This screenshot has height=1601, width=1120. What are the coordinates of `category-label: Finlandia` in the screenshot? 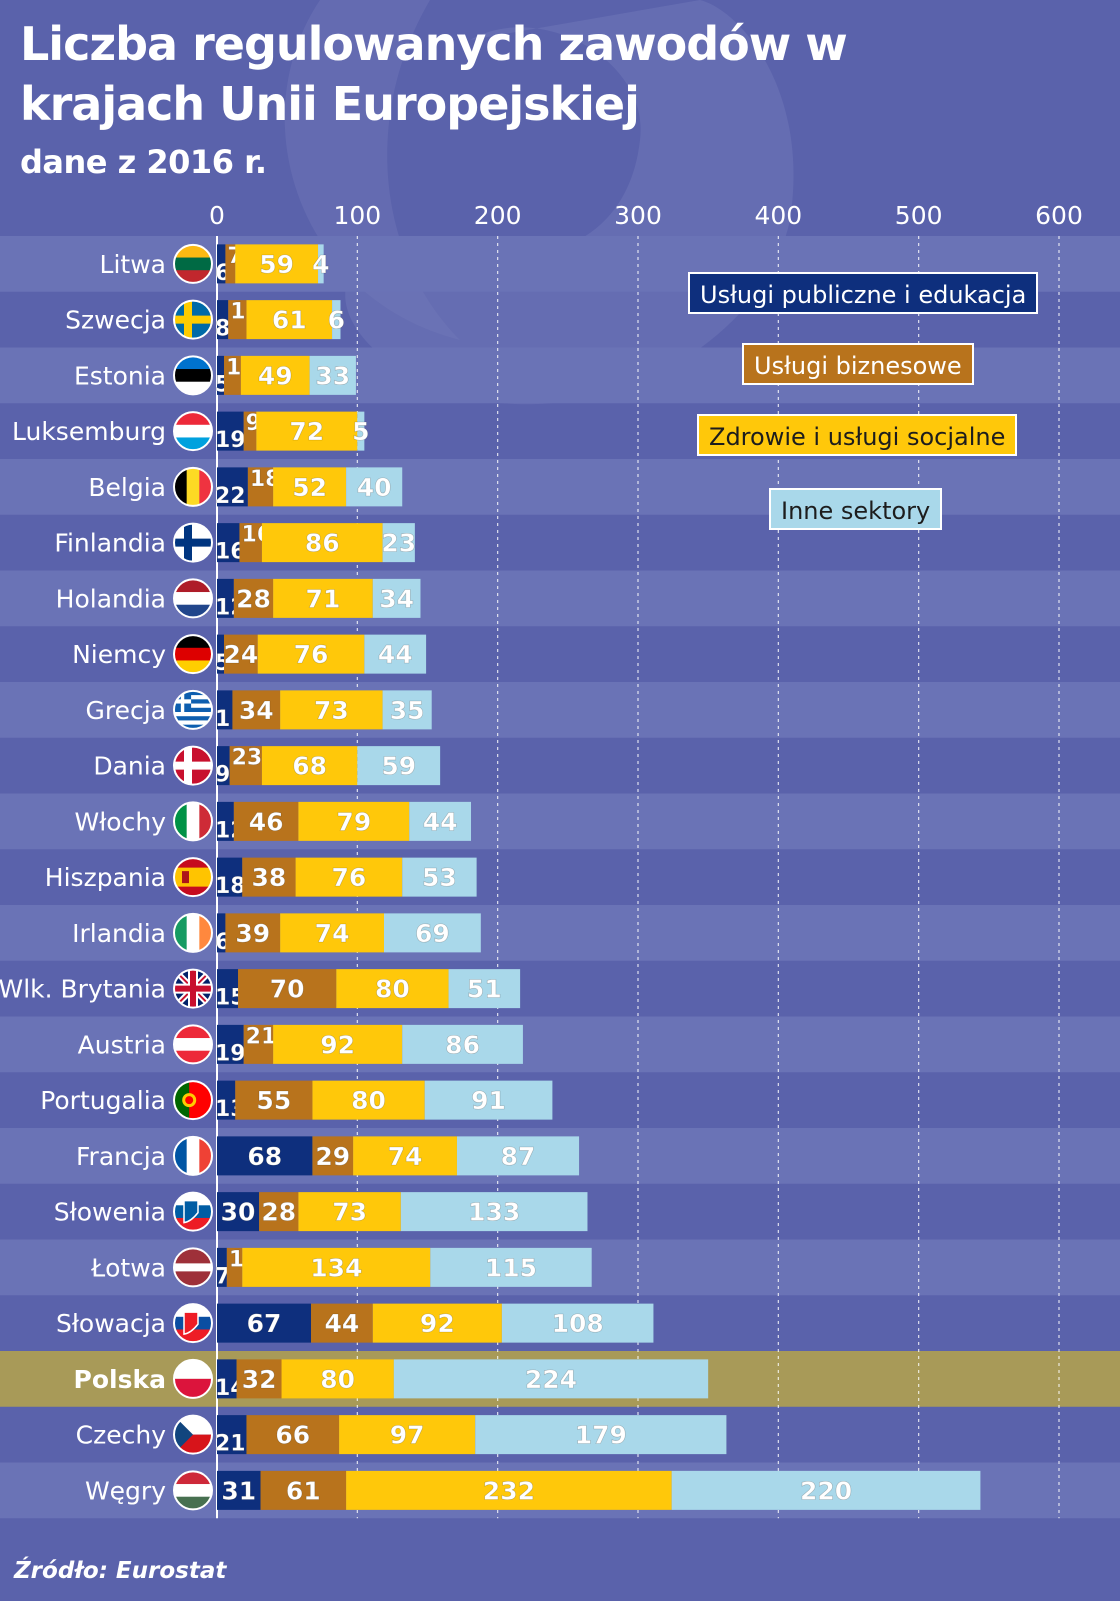 It's located at (110, 543).